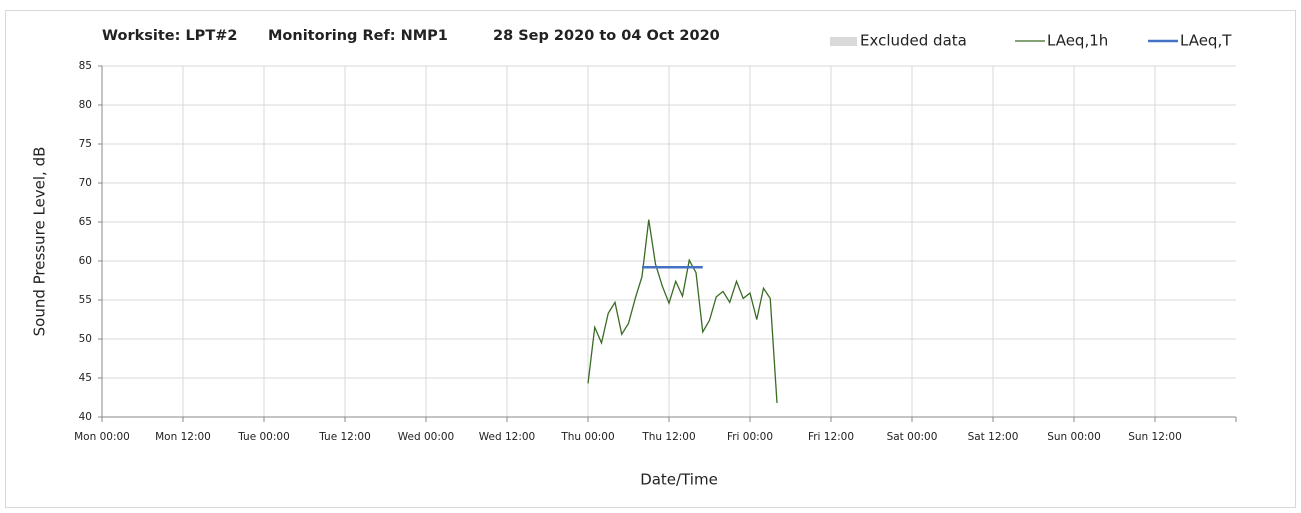 This screenshot has width=1301, height=513. Describe the element at coordinates (606, 36) in the screenshot. I see `chart-title: 28 Sep 2020 to 04 Oct 2020` at that location.